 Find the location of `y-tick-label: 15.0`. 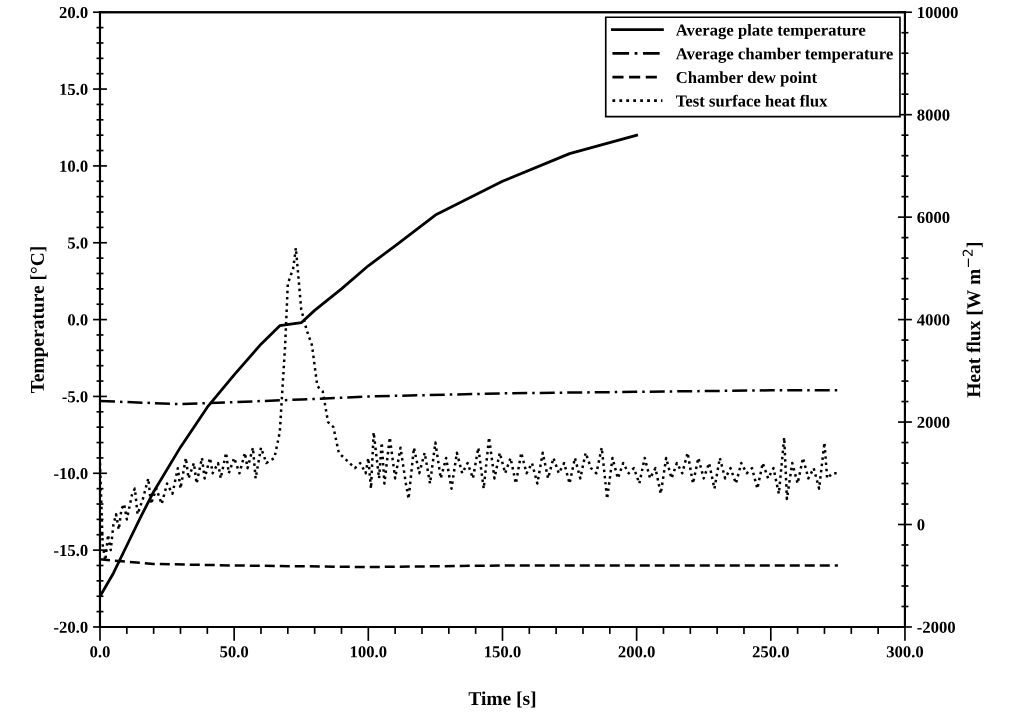

y-tick-label: 15.0 is located at coordinates (74, 89).